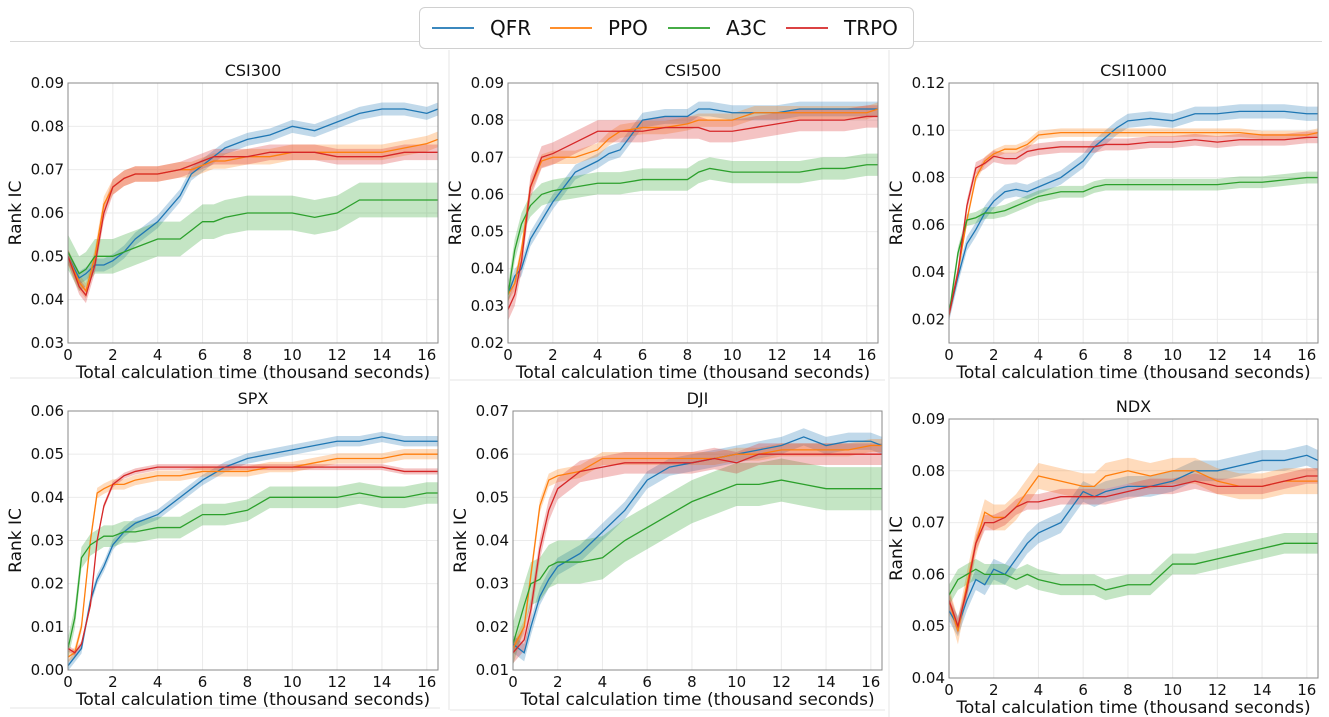 The image size is (1329, 717). I want to click on grid, so click(692, 213).